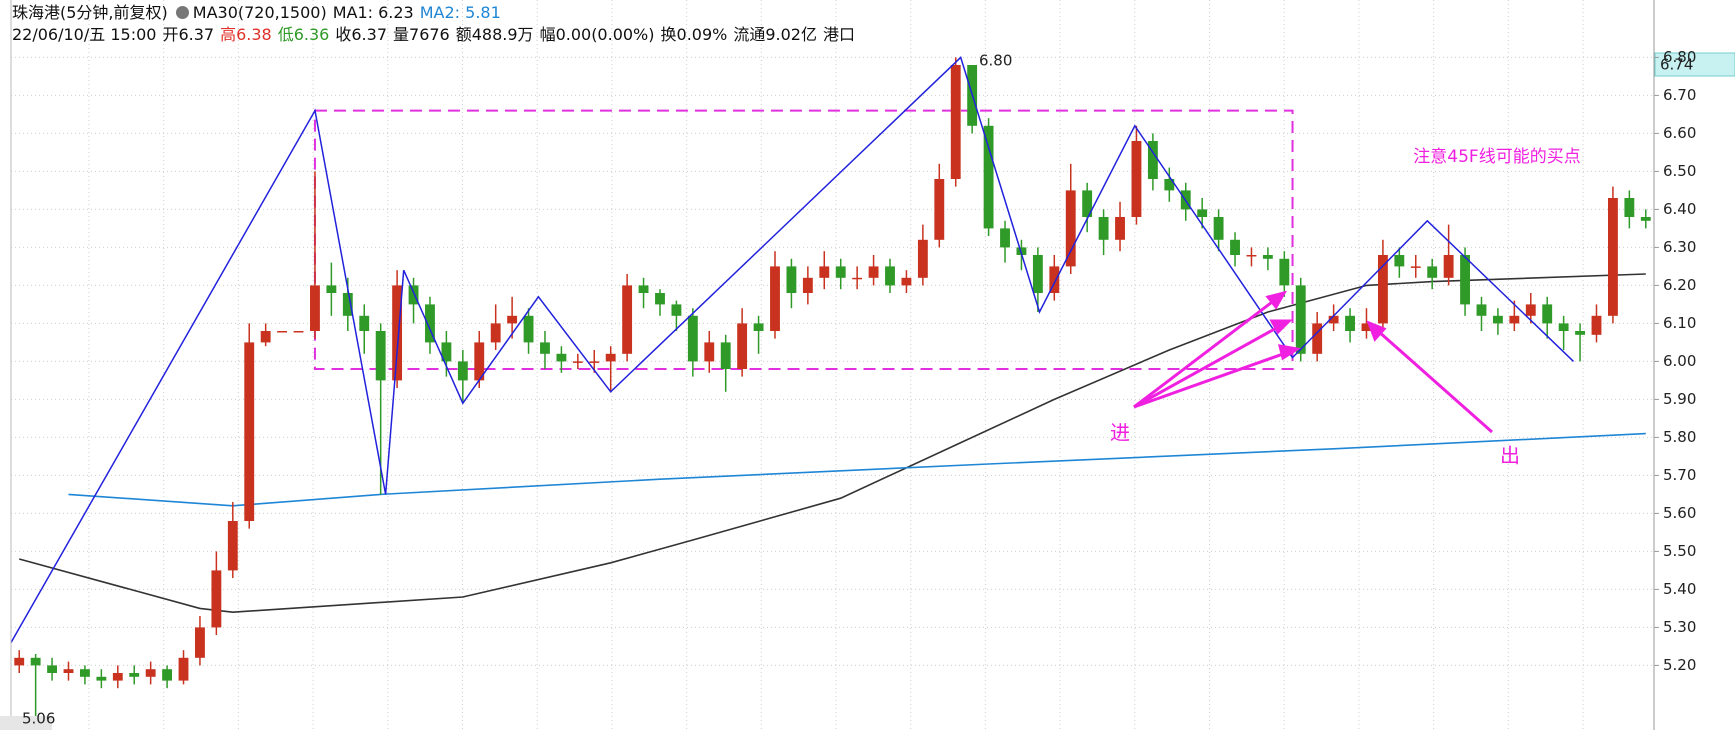 The height and width of the screenshot is (730, 1735). Describe the element at coordinates (1679, 323) in the screenshot. I see `y-tick-label: 6.10` at that location.